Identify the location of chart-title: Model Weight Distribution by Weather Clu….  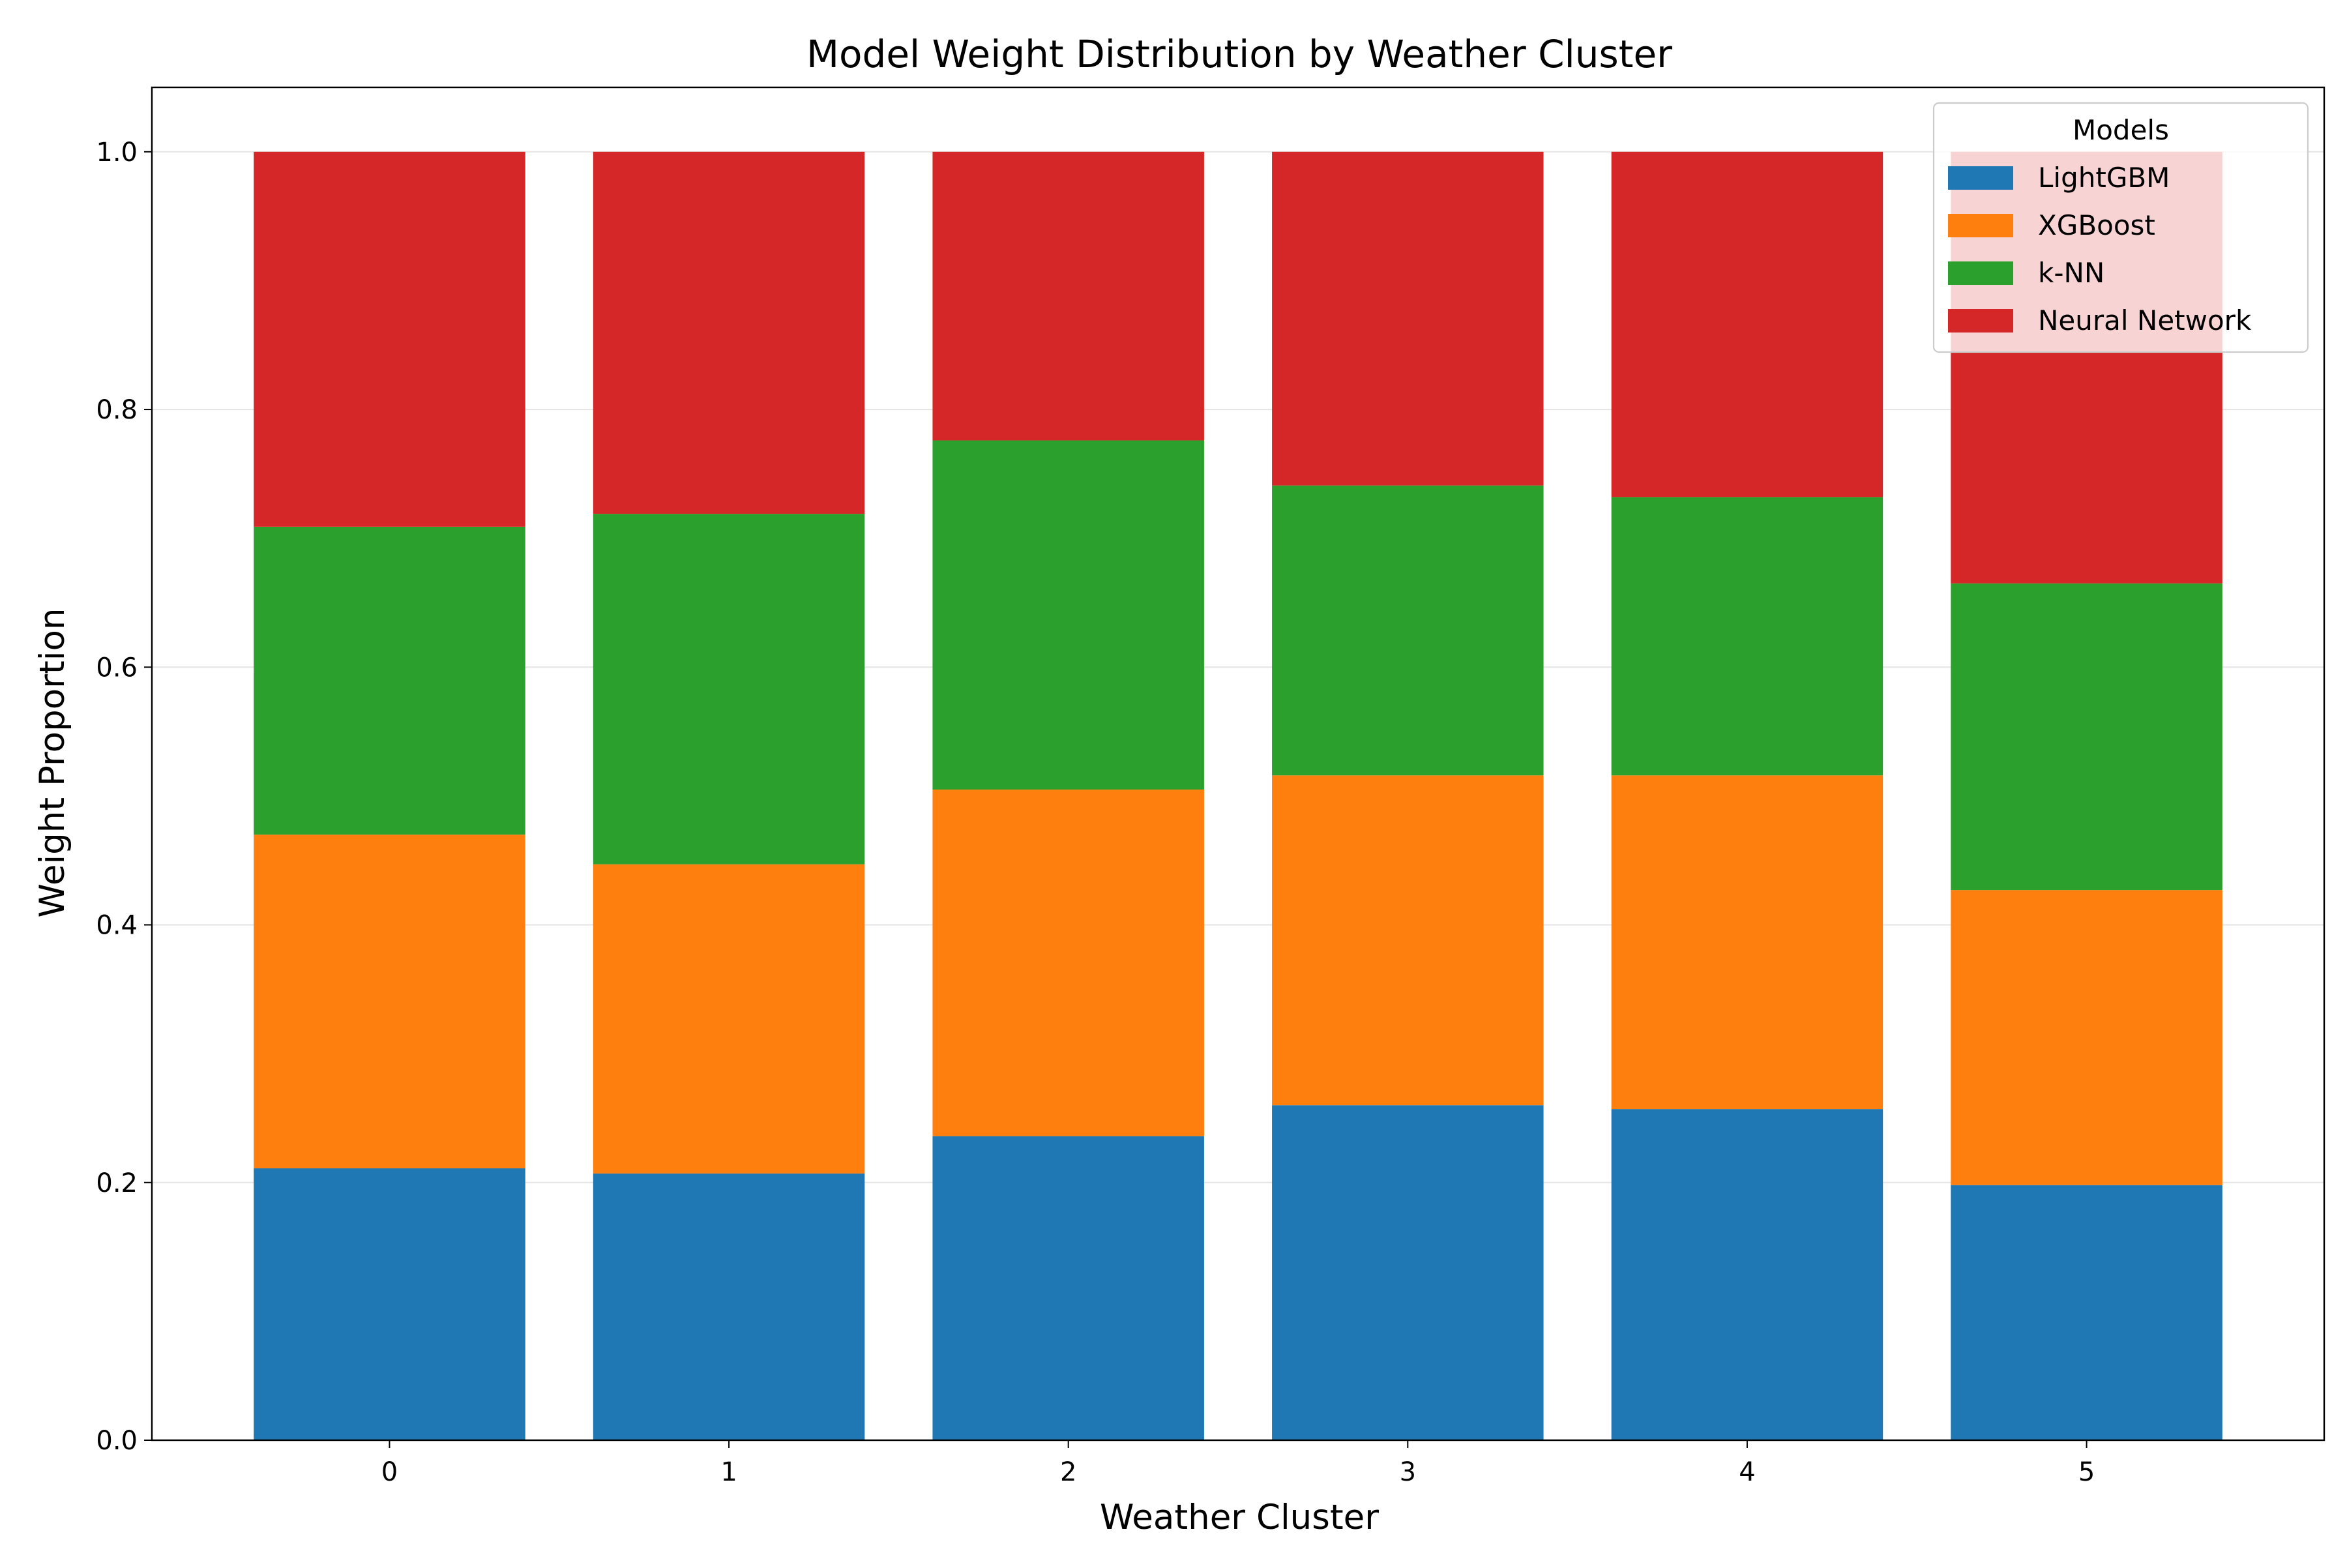
(1239, 54).